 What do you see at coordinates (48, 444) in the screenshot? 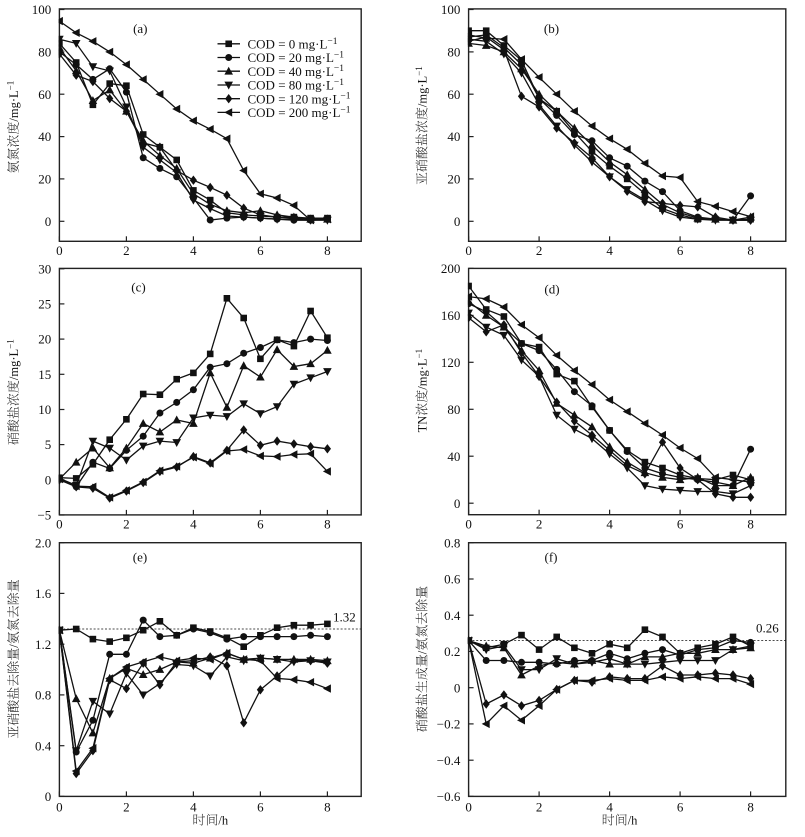
I see `svg-text: 5` at bounding box center [48, 444].